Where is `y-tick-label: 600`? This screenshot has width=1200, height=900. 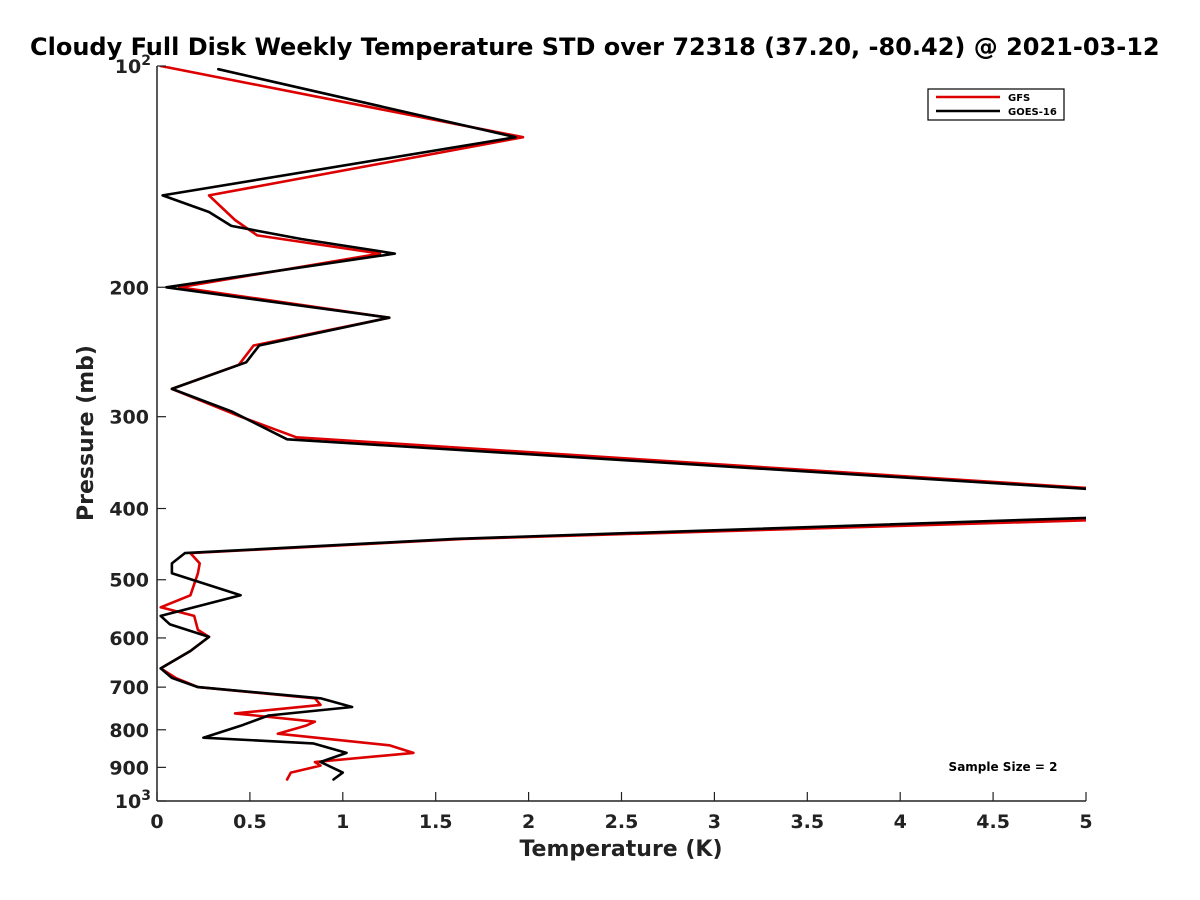 y-tick-label: 600 is located at coordinates (129, 639).